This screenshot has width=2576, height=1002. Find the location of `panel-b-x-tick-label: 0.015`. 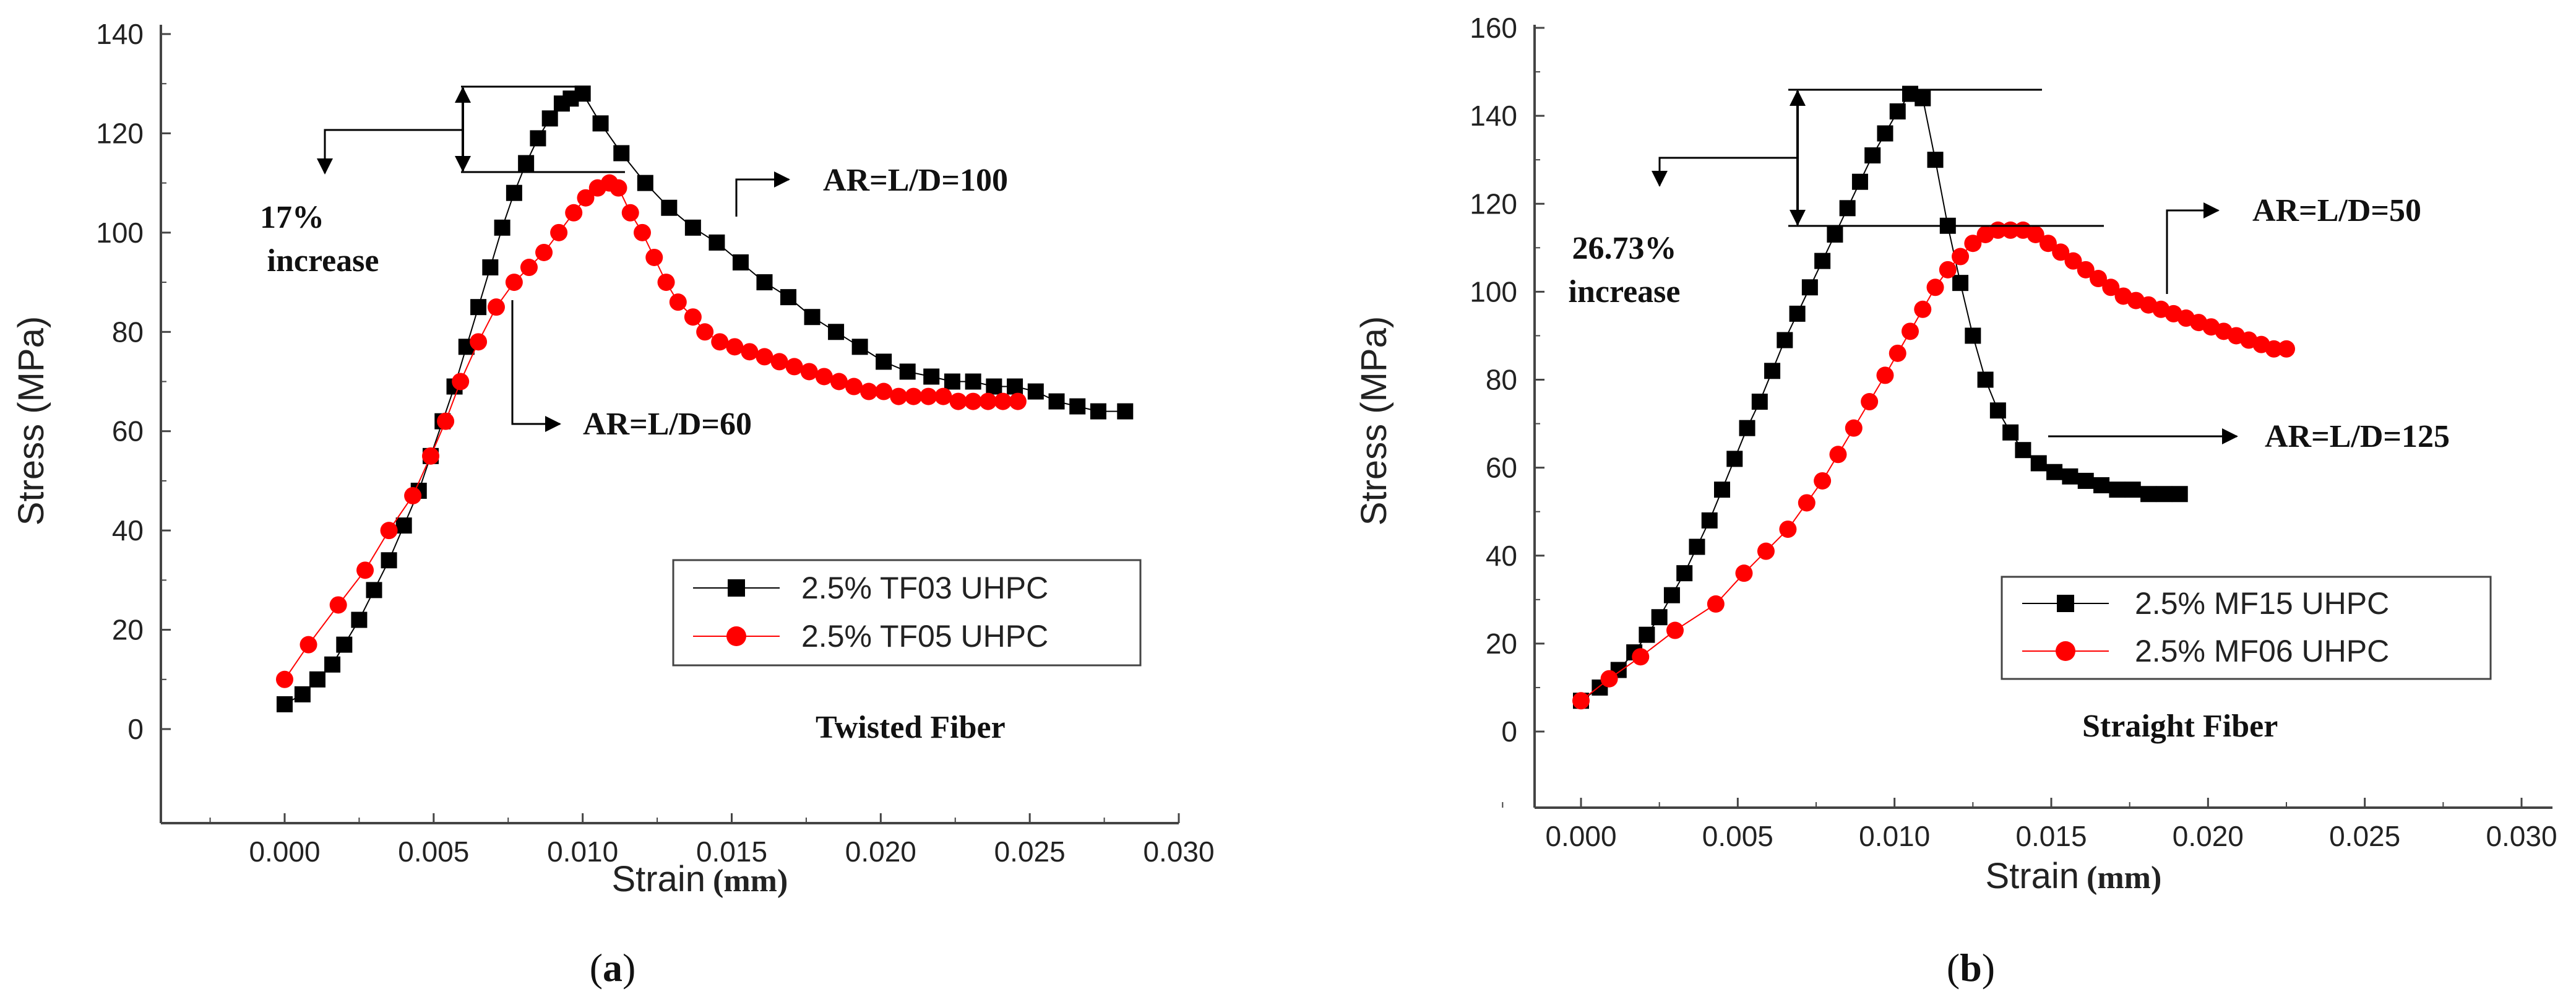

panel-b-x-tick-label: 0.015 is located at coordinates (2051, 836).